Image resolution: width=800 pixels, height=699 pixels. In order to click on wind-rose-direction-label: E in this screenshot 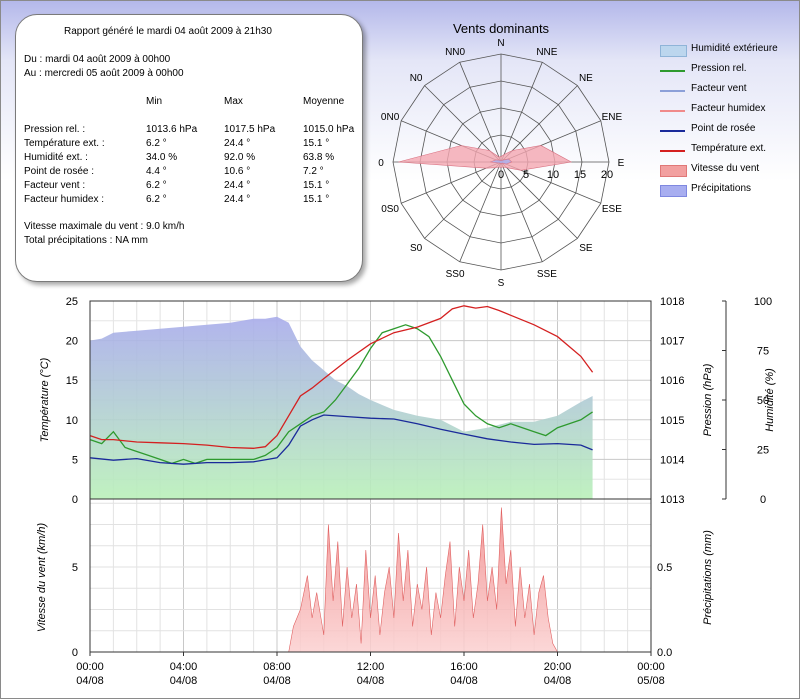, I will do `click(621, 163)`.